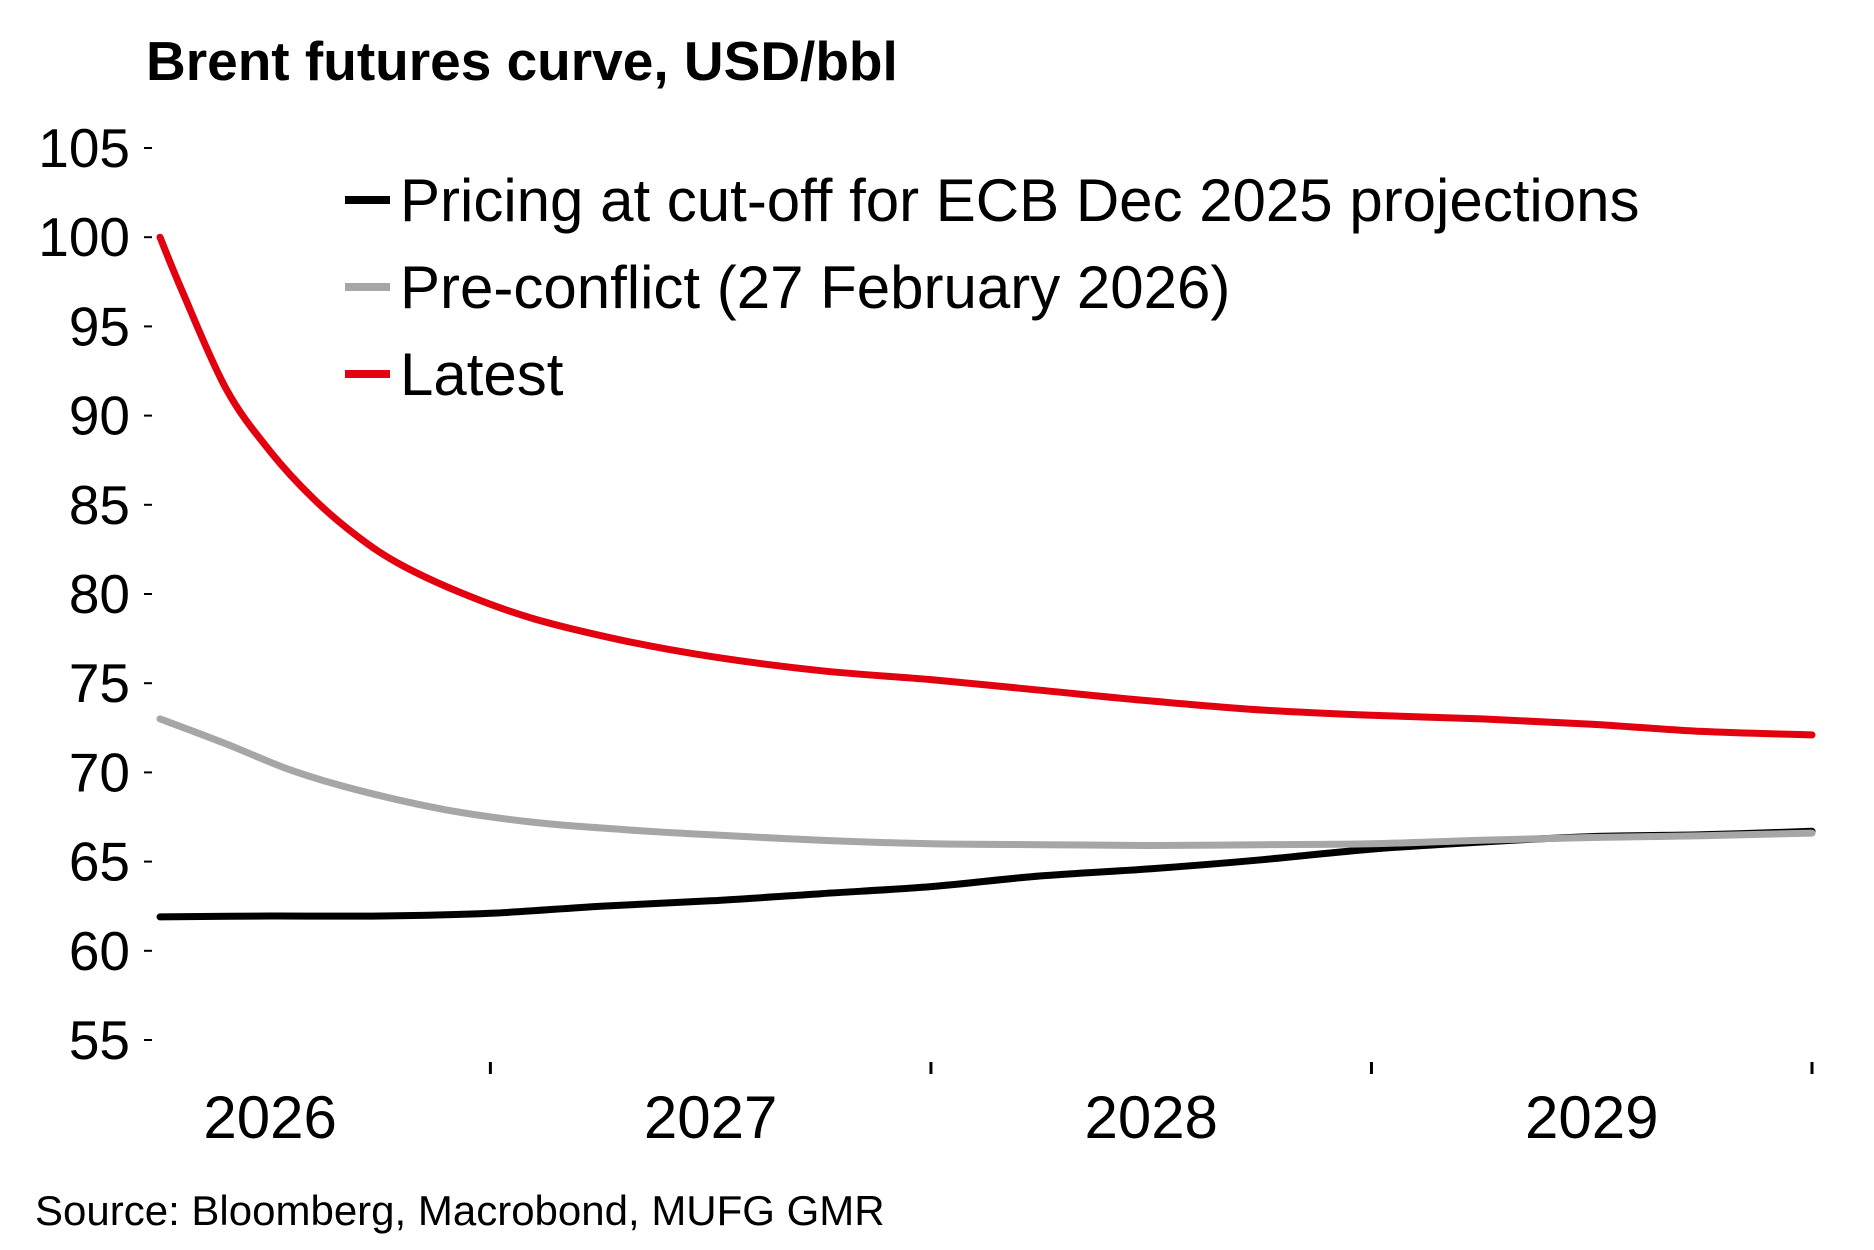 The image size is (1874, 1250). I want to click on y-tick-label: 105, so click(84, 148).